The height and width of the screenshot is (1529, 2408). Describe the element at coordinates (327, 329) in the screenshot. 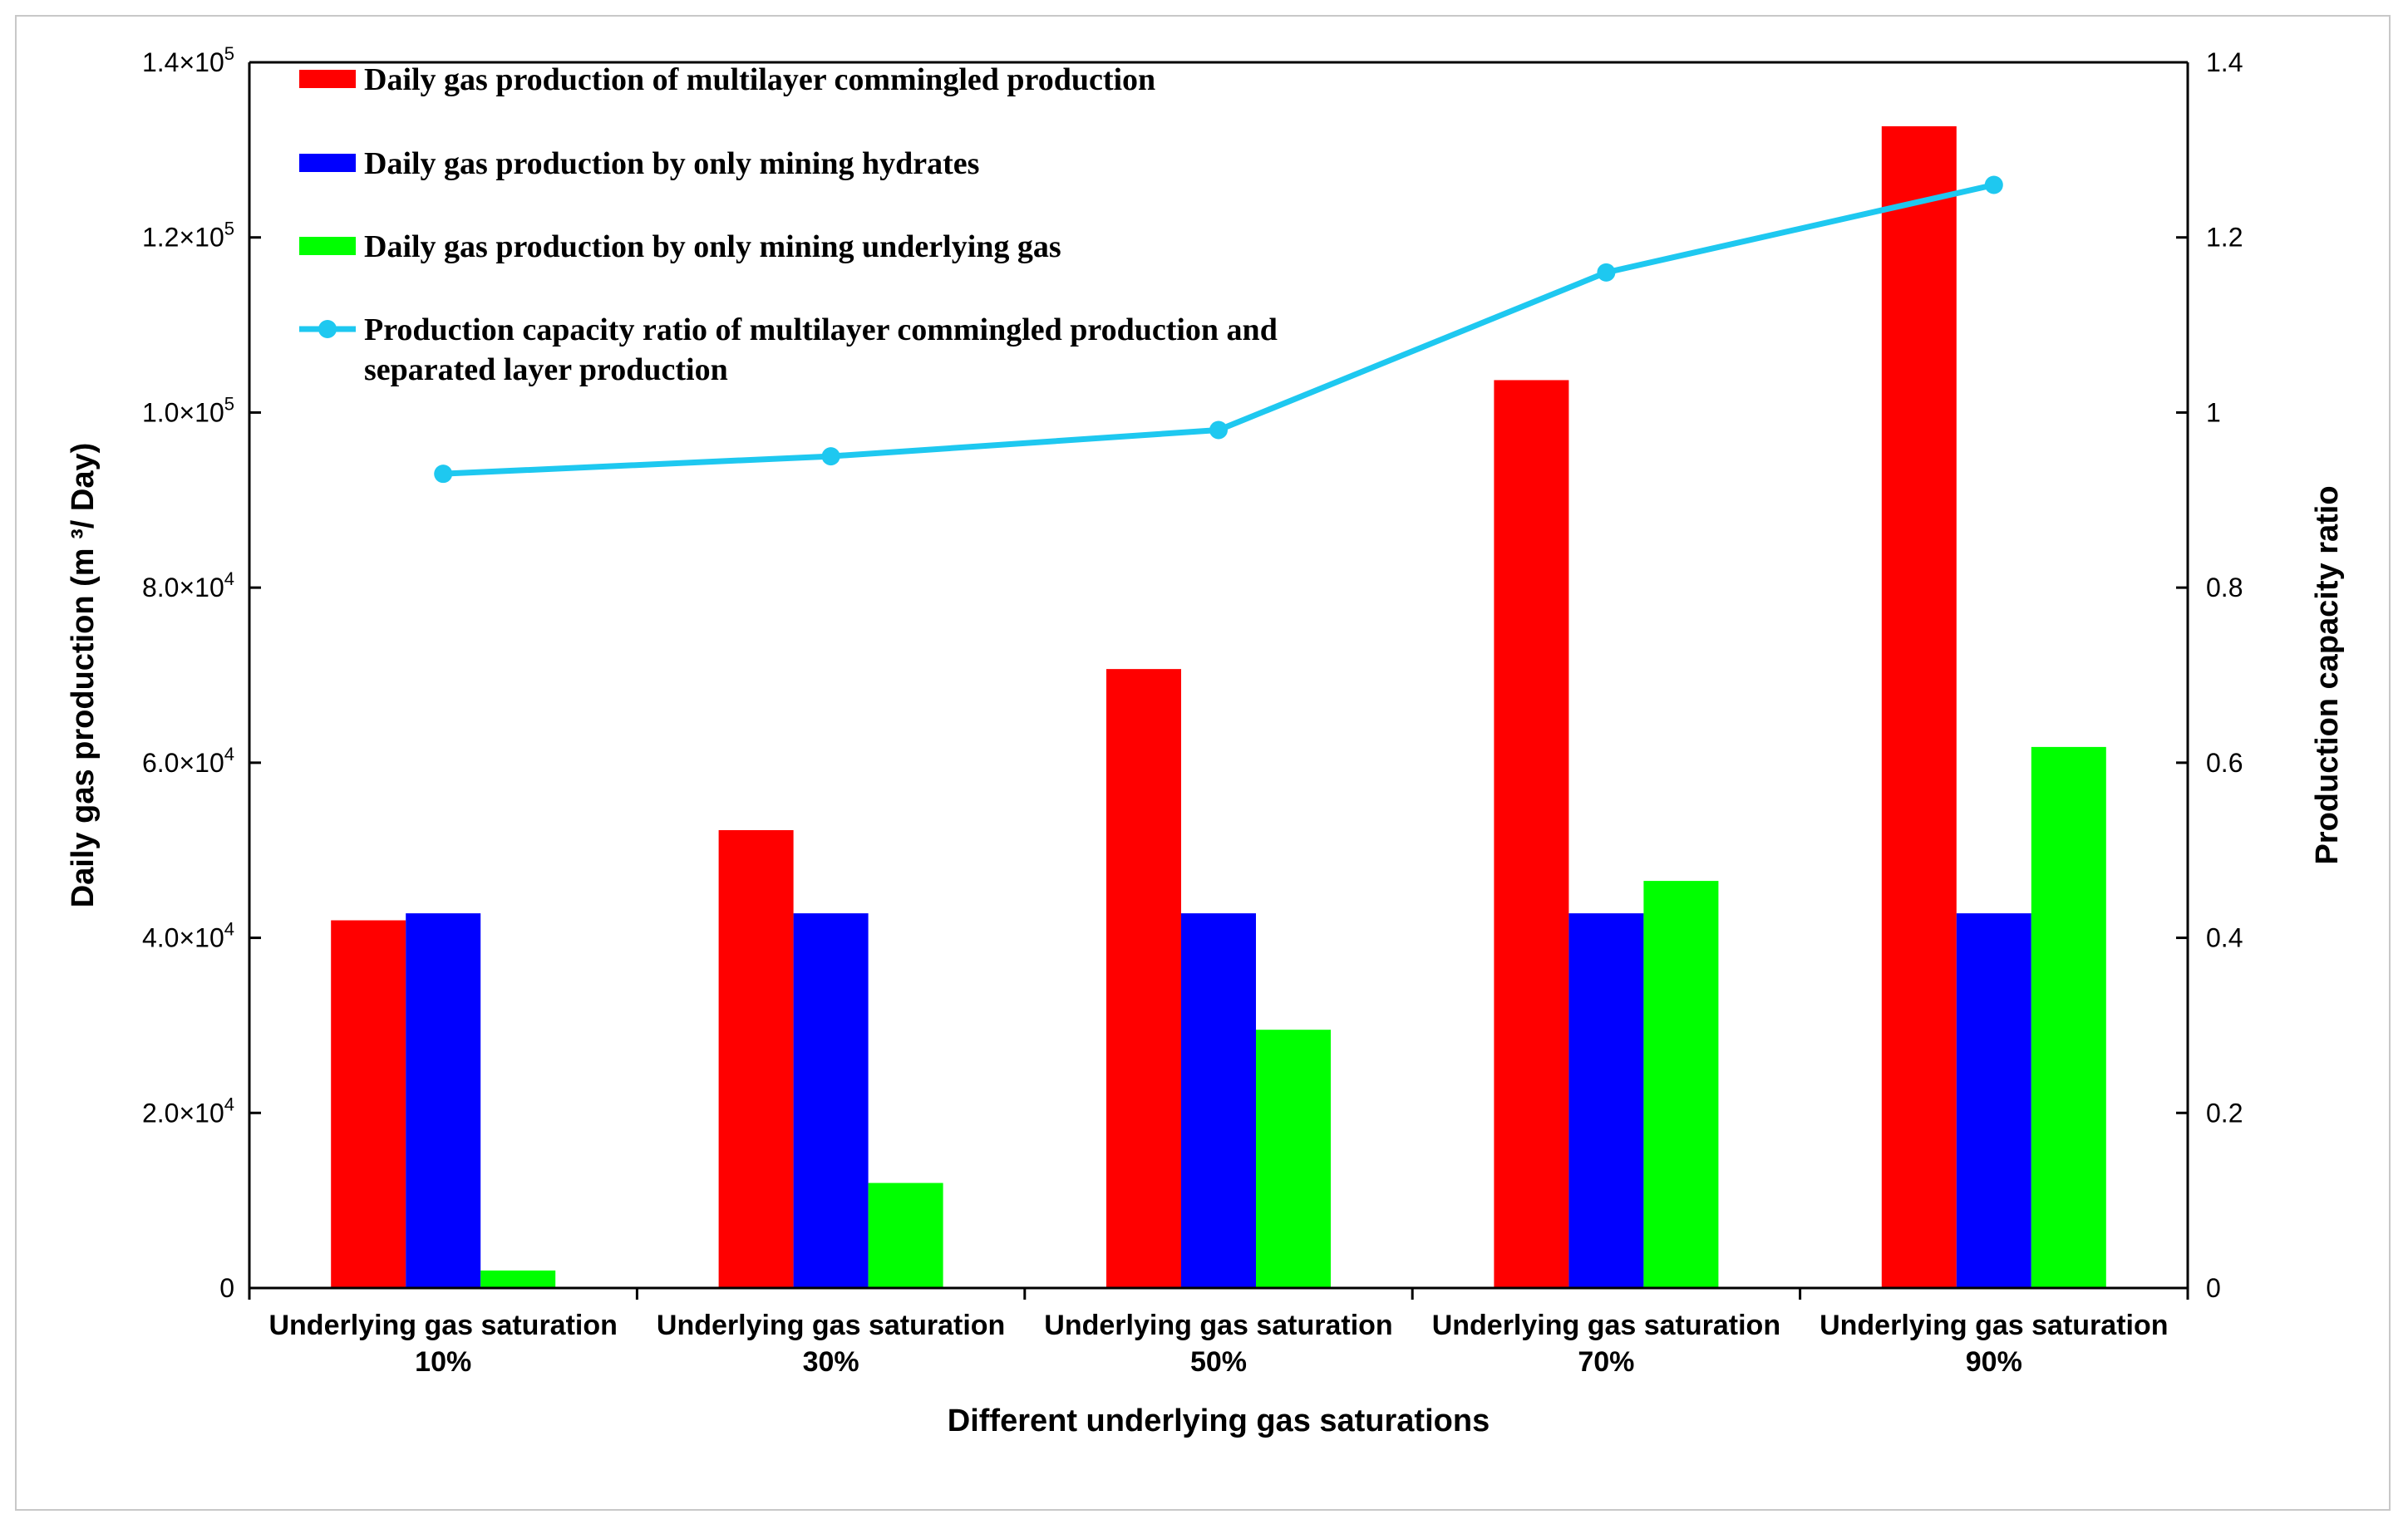

I see `legend-swatch-ratio-marker` at that location.